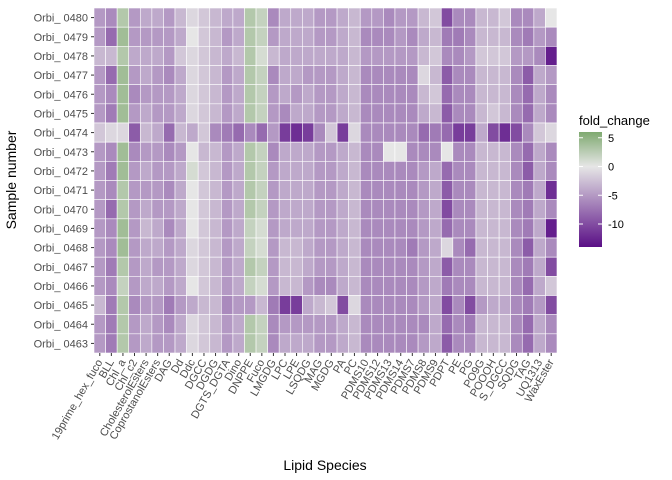 The width and height of the screenshot is (672, 480). What do you see at coordinates (324, 465) in the screenshot?
I see `x-axis-title: Lipid Species` at bounding box center [324, 465].